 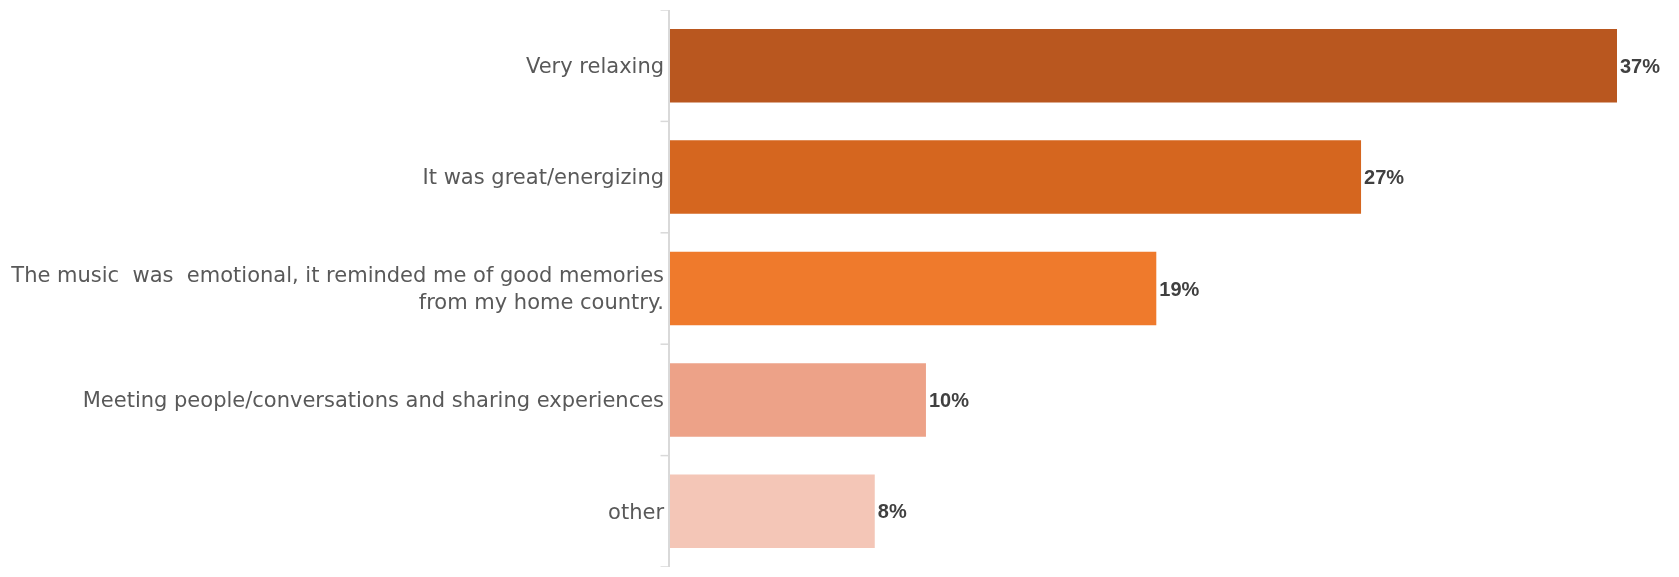 What do you see at coordinates (949, 399) in the screenshot?
I see `data-label: 10%` at bounding box center [949, 399].